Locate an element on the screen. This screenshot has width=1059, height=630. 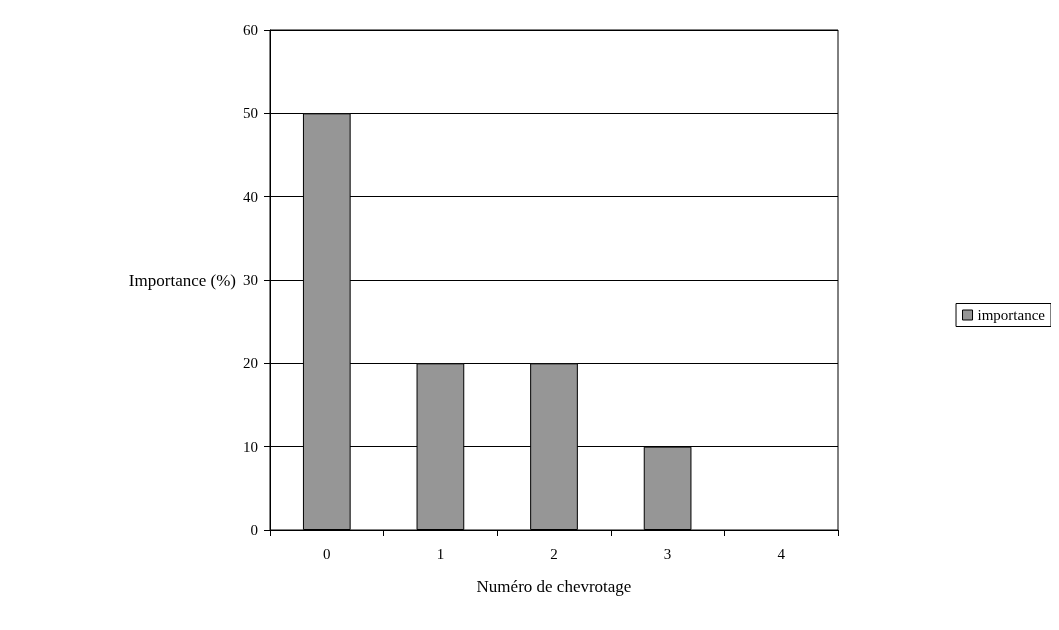
y-tick-label: 50 is located at coordinates (250, 113).